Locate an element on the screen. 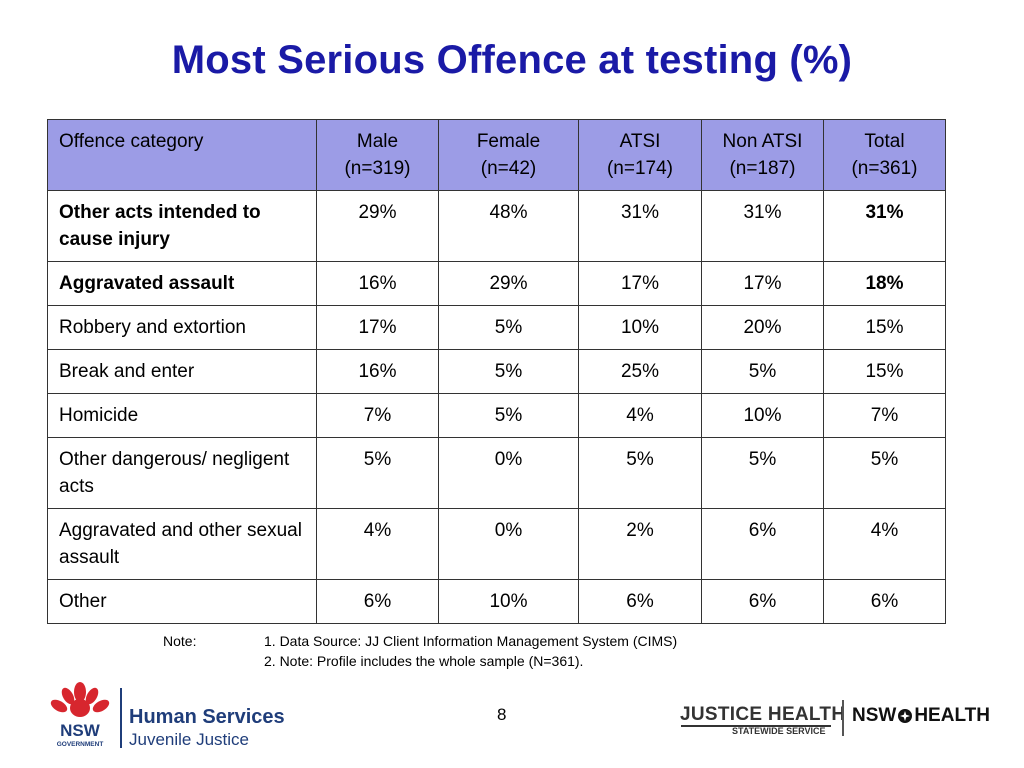  table-row: Other 6% 10% 6% 6% 6% is located at coordinates (496, 601).